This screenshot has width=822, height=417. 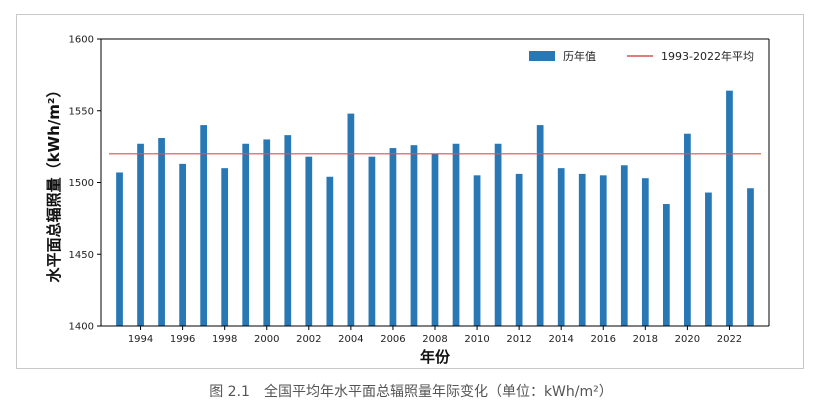 What do you see at coordinates (411, 392) in the screenshot?
I see `figure-caption: 图 2.1 全国平均年水平面总辐照量年际变化（单位：kWh/m²）` at bounding box center [411, 392].